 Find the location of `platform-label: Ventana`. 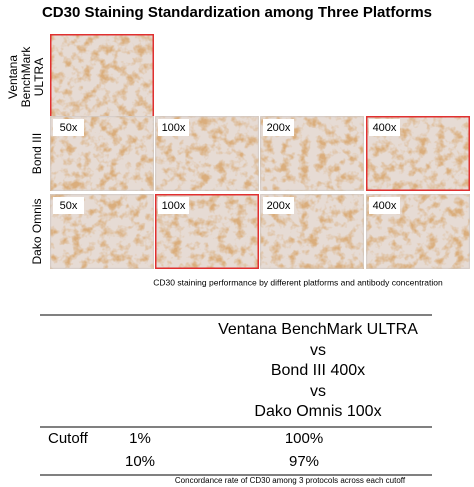

platform-label: Ventana is located at coordinates (13, 77).